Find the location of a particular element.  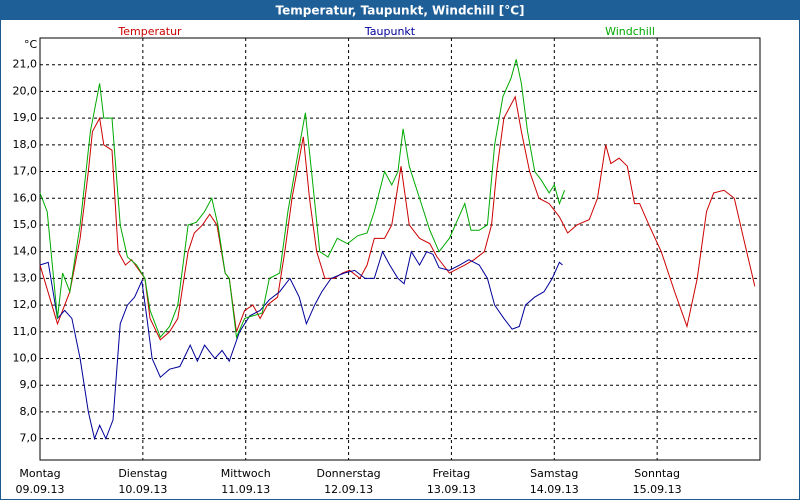

x-tick-date: 10.09.13 is located at coordinates (142, 489).